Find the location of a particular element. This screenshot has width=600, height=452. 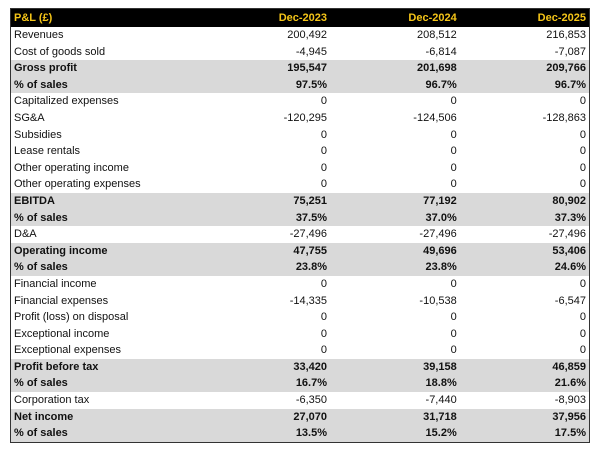

cell-value: 201,698 is located at coordinates (395, 68).